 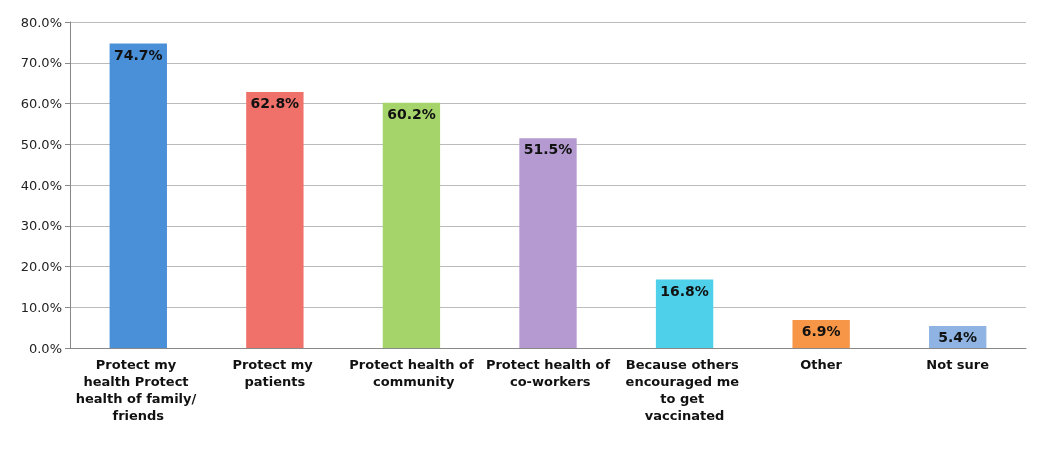 What do you see at coordinates (41, 63) in the screenshot?
I see `y-tick-label: 70.0%` at bounding box center [41, 63].